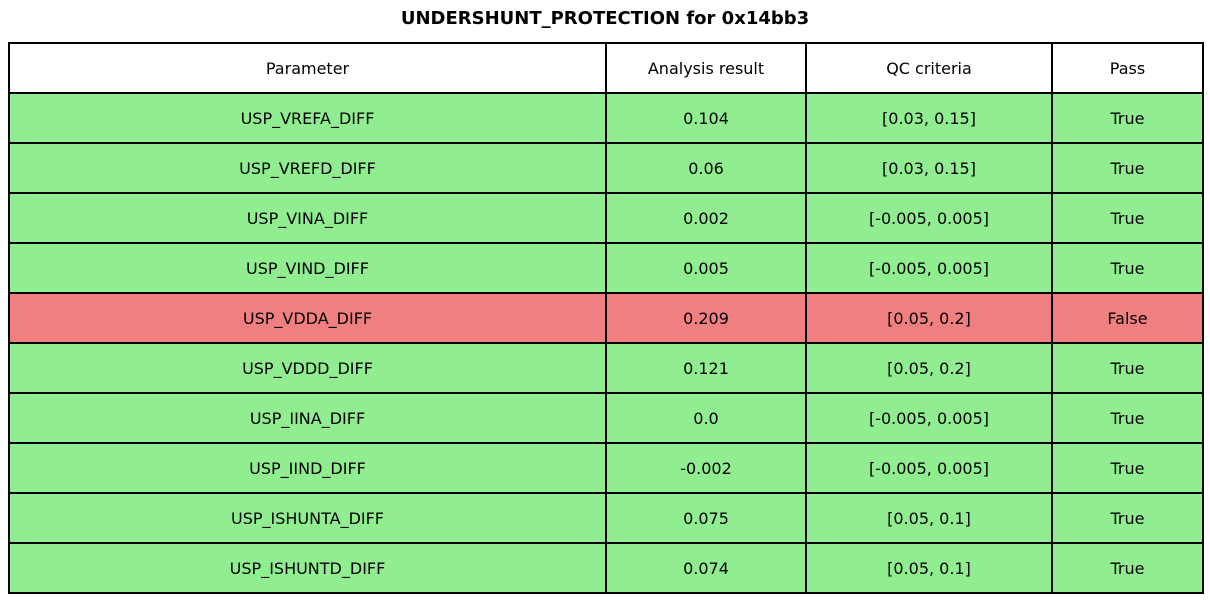 This screenshot has width=1210, height=604. I want to click on parameter-cell: USP_IINA_DIFF, so click(307, 418).